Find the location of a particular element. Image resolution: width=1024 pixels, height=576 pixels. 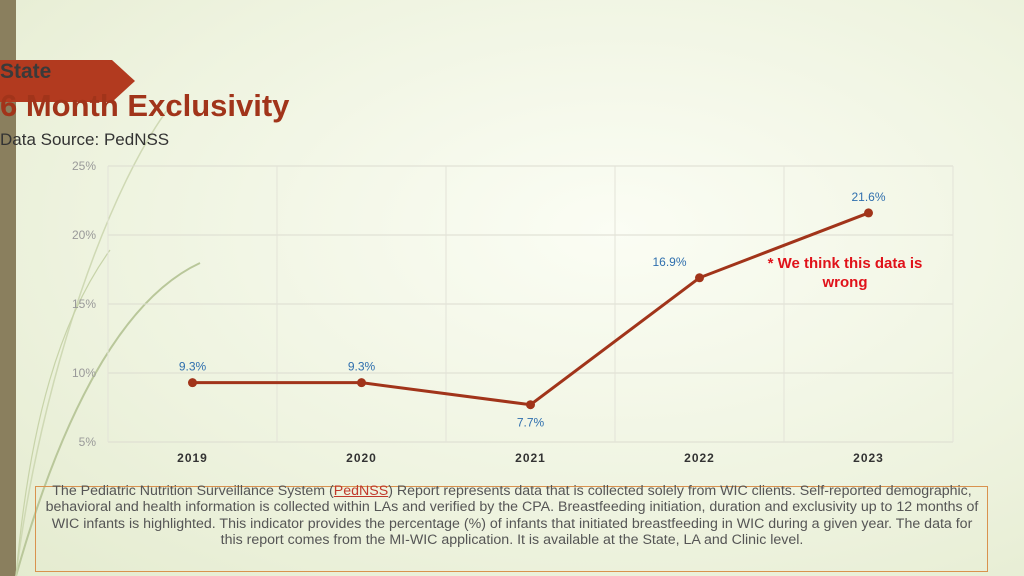

data-label: 21.6% is located at coordinates (868, 197).